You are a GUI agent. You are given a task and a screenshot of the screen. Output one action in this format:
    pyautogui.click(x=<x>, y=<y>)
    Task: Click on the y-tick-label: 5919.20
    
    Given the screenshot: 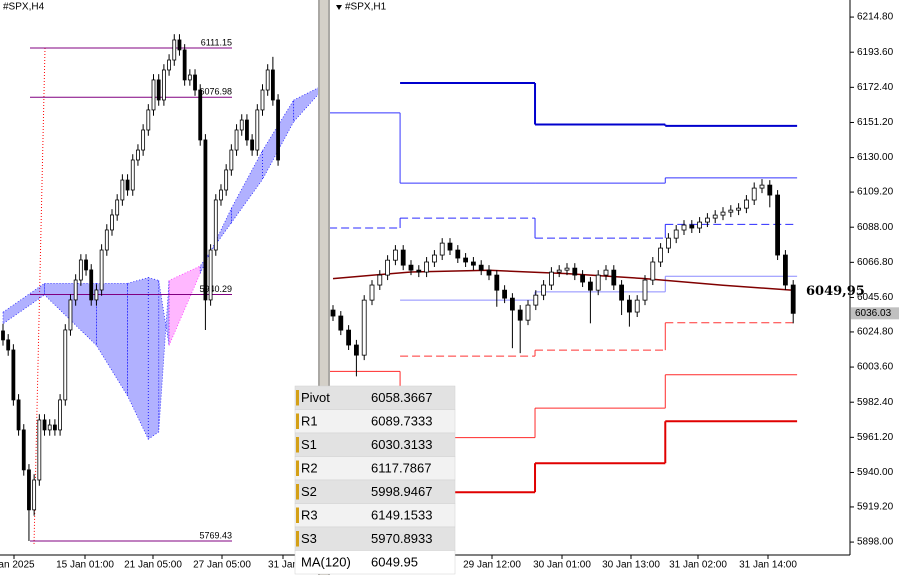 What is the action you would take?
    pyautogui.click(x=875, y=507)
    